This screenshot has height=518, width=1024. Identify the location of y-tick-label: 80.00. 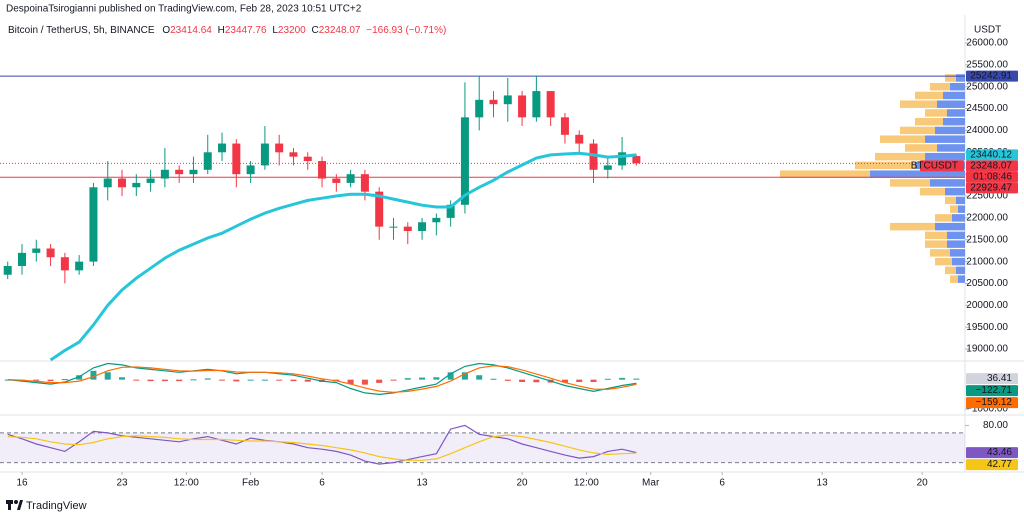
(995, 425).